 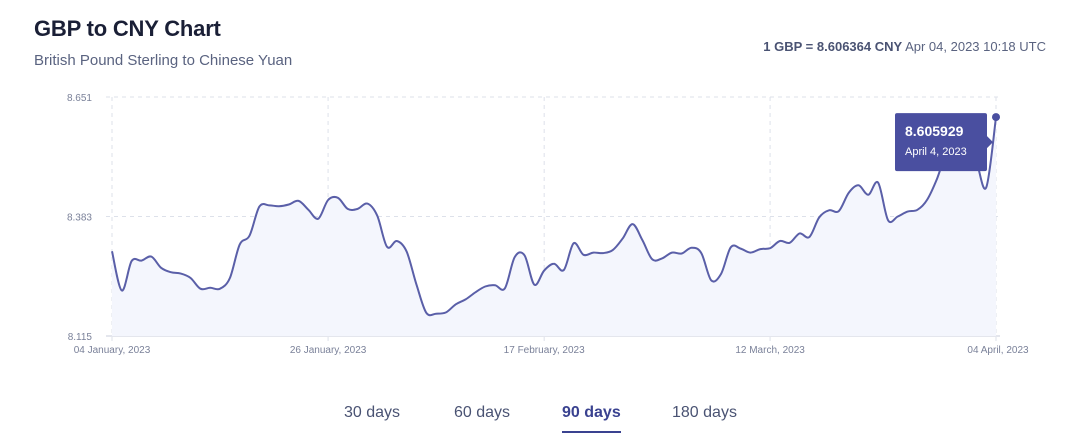 What do you see at coordinates (372, 412) in the screenshot?
I see `tab-30-days: 30 days` at bounding box center [372, 412].